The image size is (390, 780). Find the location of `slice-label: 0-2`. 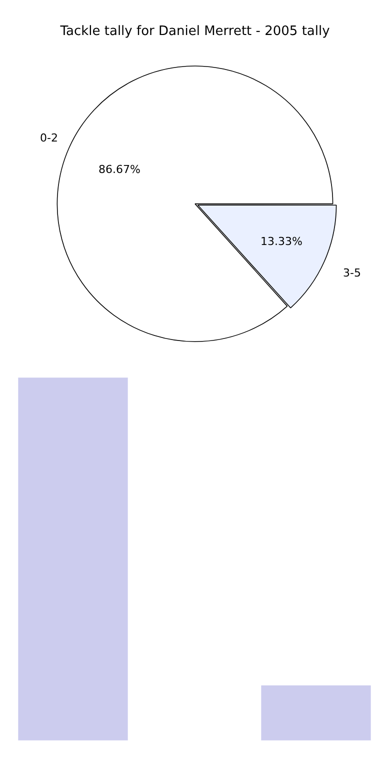

slice-label: 0-2 is located at coordinates (49, 138).